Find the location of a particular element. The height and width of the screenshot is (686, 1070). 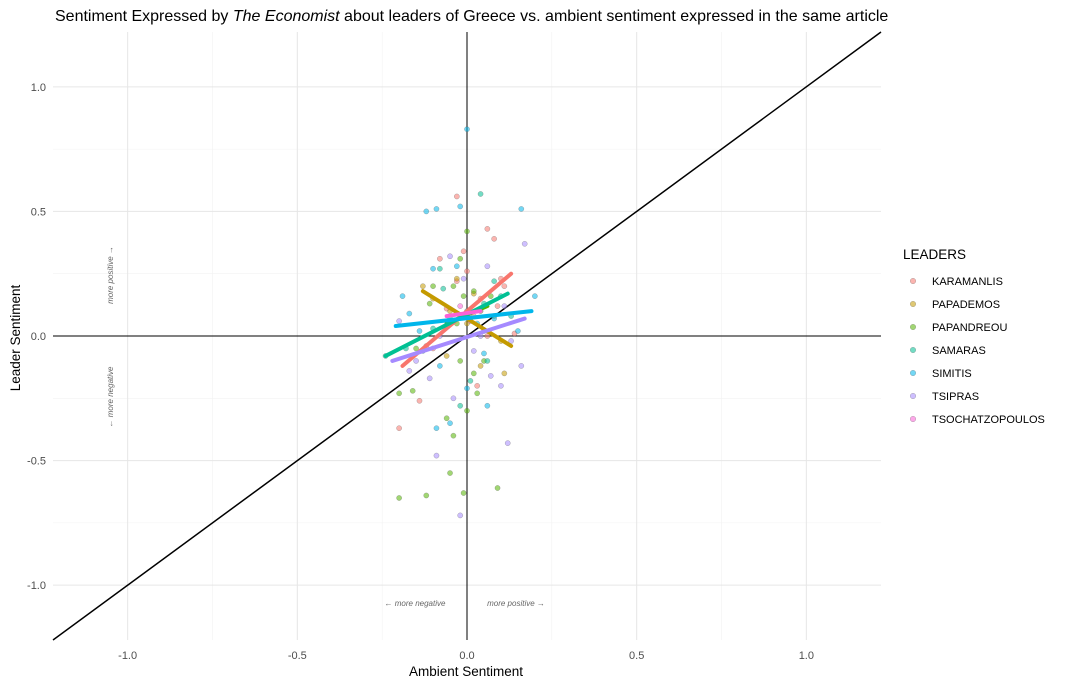

x-tick-label: 1.0 is located at coordinates (806, 656).